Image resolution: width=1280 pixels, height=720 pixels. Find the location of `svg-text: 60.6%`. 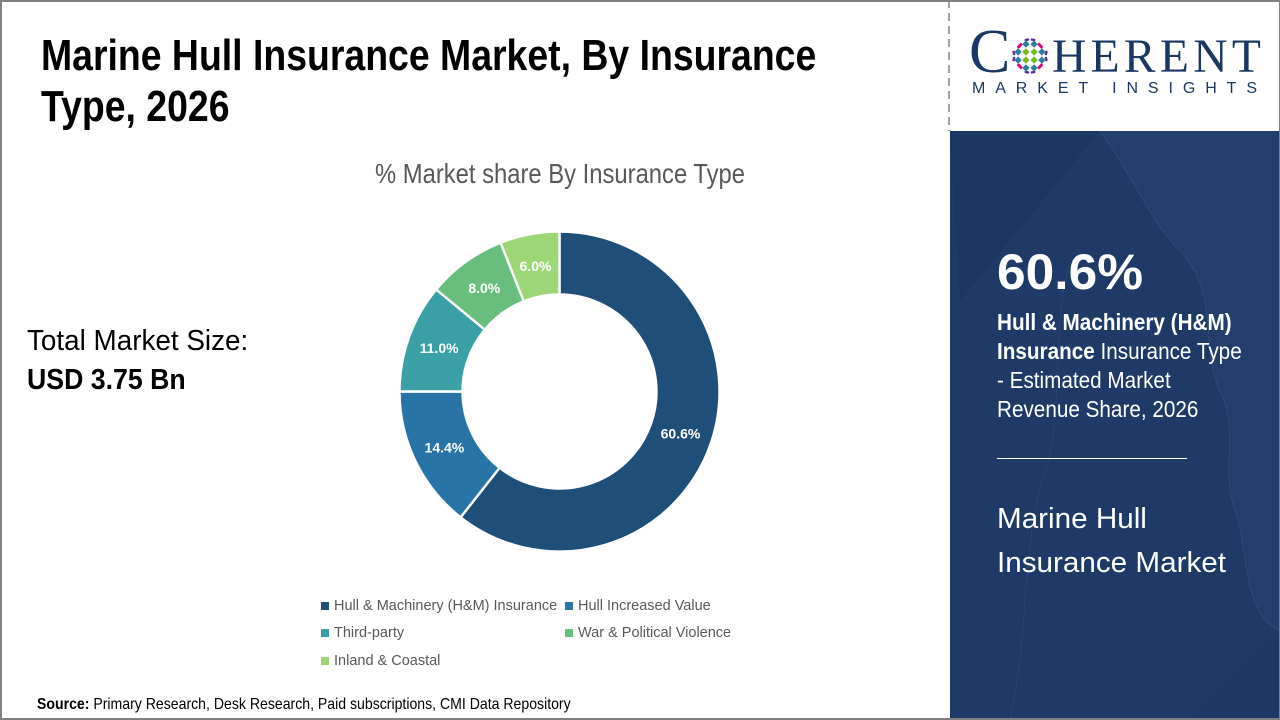

svg-text: 60.6% is located at coordinates (681, 433).